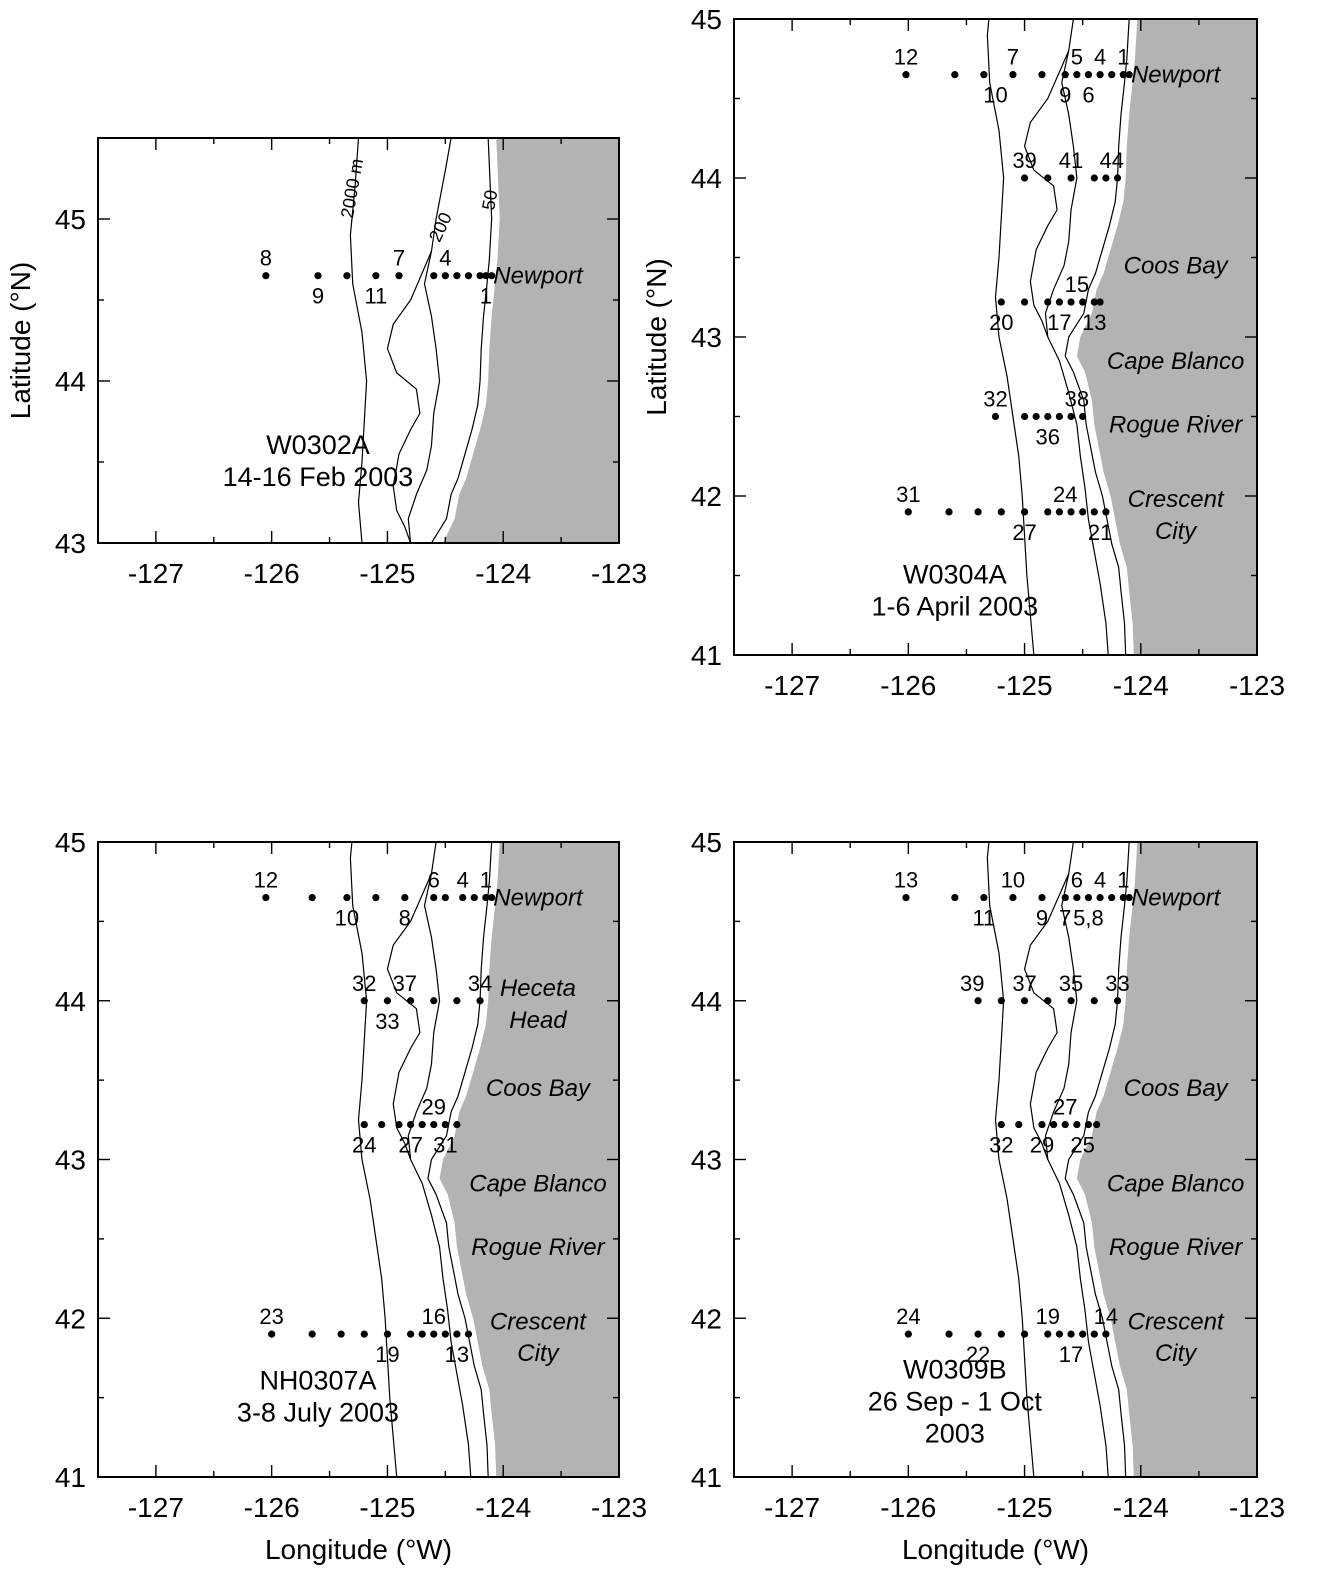 This screenshot has width=1327, height=1591. Describe the element at coordinates (1077, 57) in the screenshot. I see `station-label: 5` at that location.